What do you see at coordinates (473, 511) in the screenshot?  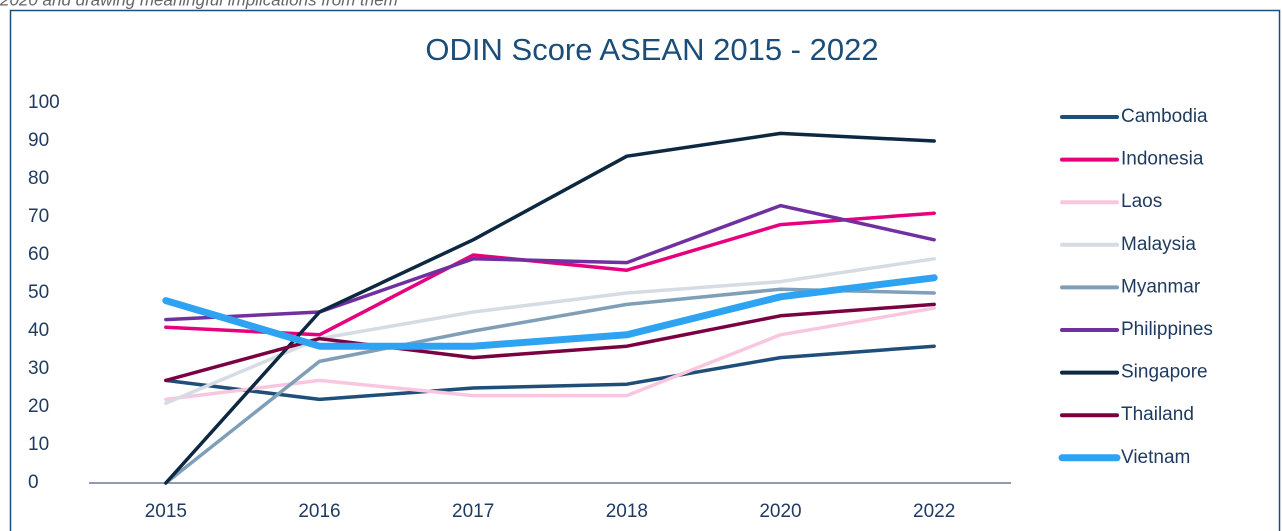 I see `x-tick-label: 2017` at bounding box center [473, 511].